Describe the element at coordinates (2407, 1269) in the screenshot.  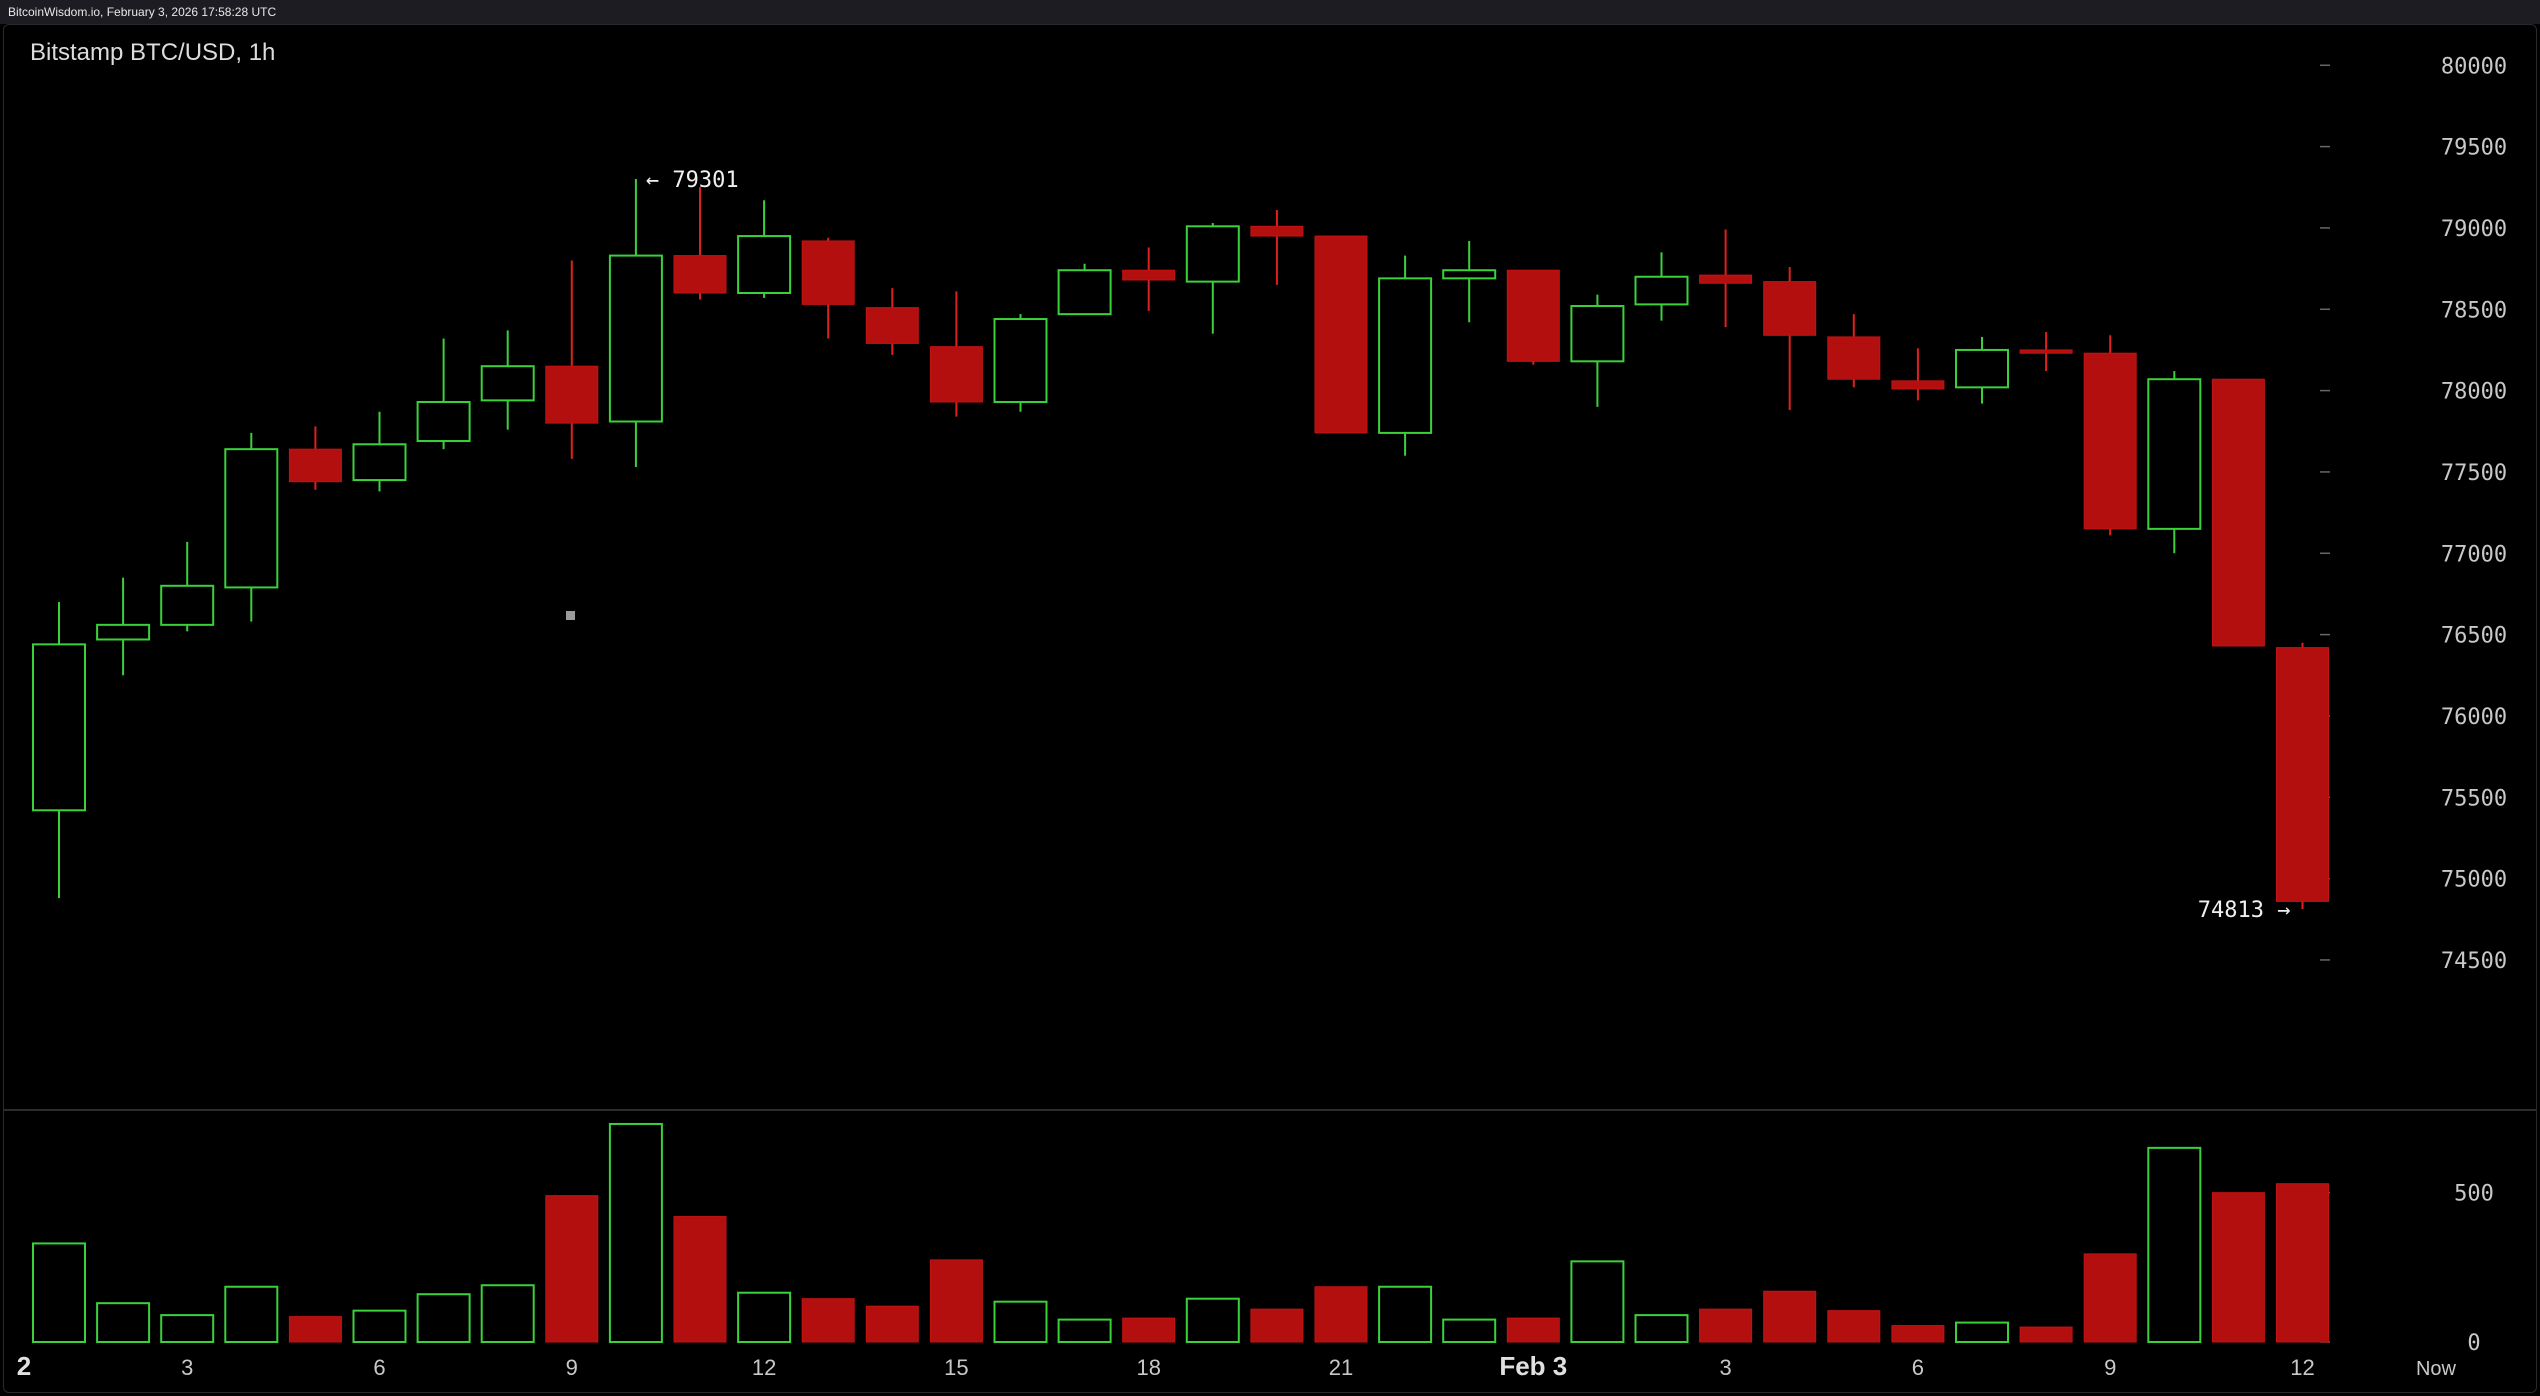
I see `volume-axis: 500 0` at that location.